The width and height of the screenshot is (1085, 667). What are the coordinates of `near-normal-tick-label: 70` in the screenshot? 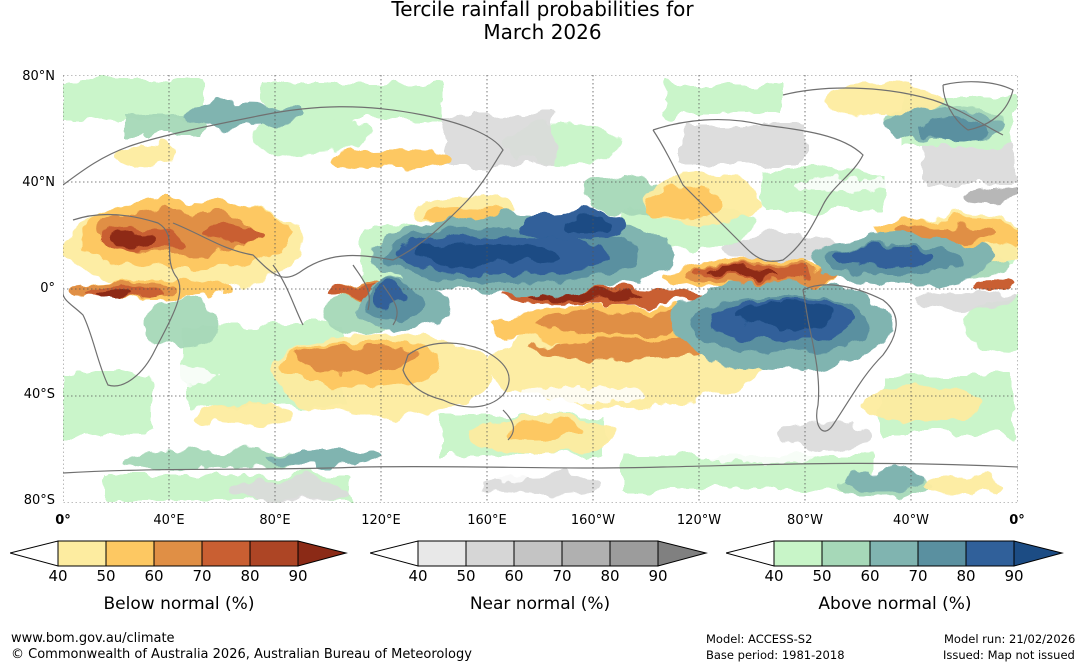 It's located at (562, 576).